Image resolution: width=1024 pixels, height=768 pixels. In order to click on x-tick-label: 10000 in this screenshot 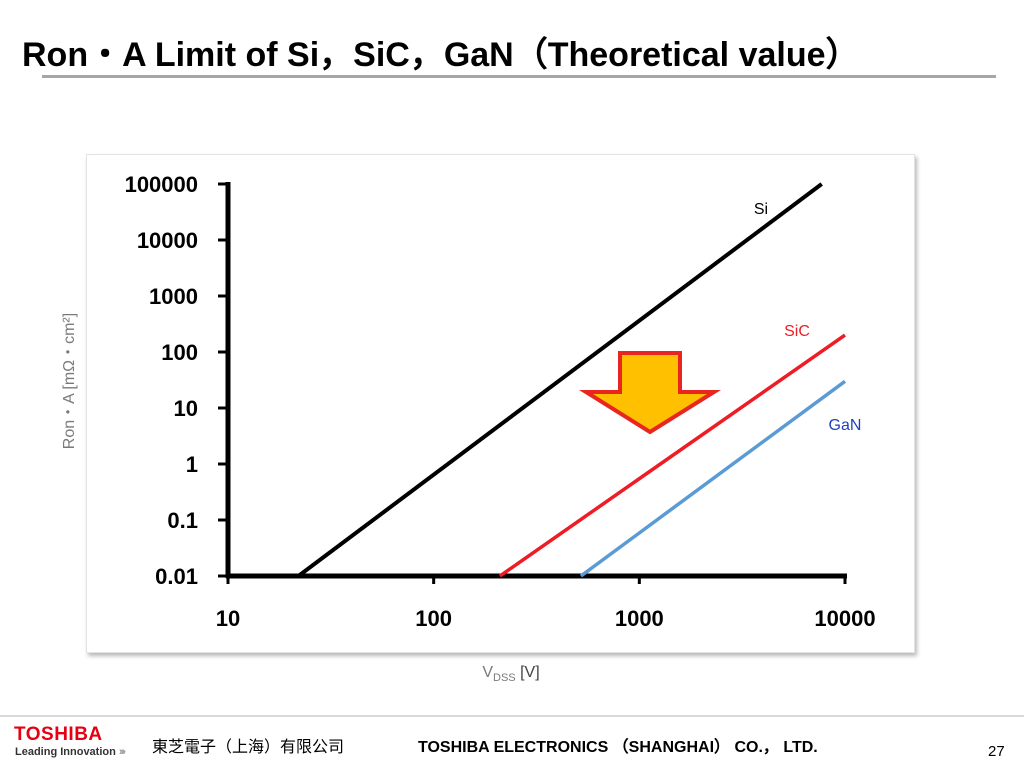, I will do `click(844, 618)`.